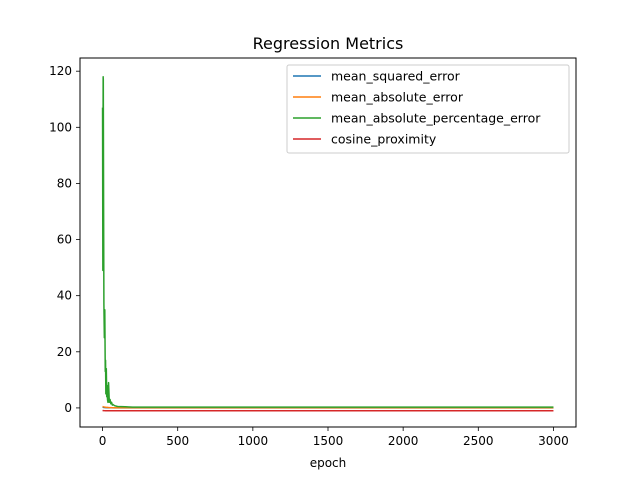  Describe the element at coordinates (68, 408) in the screenshot. I see `y-tick-label: 0` at that location.